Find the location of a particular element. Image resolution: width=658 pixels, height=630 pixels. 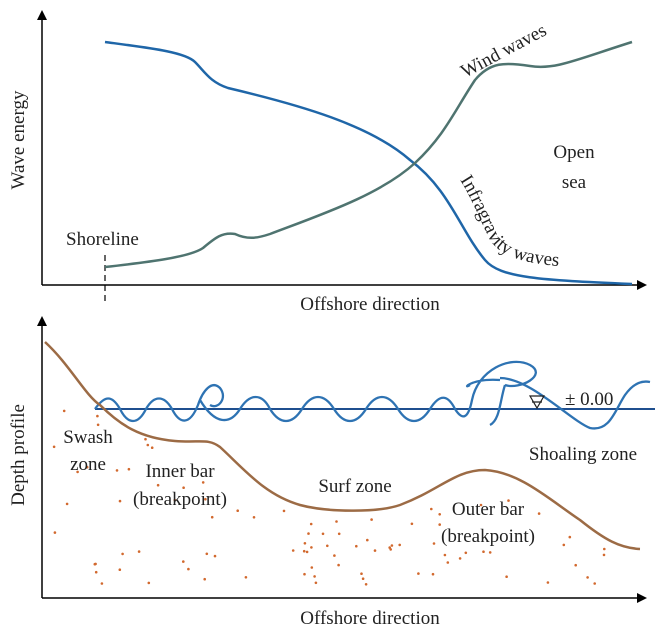

shoaling-zone-label: Shoaling zone is located at coordinates (583, 454).